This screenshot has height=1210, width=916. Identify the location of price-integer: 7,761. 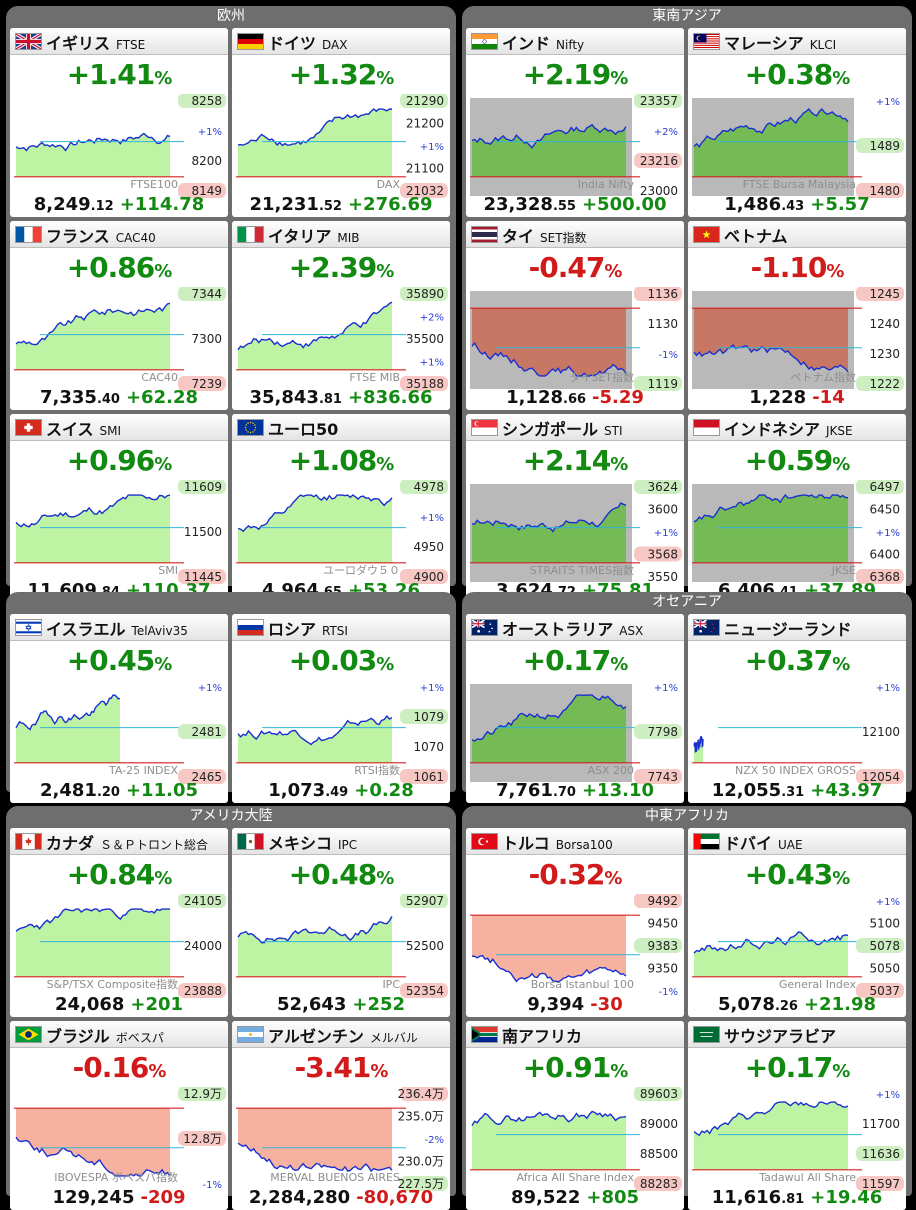
(524, 790).